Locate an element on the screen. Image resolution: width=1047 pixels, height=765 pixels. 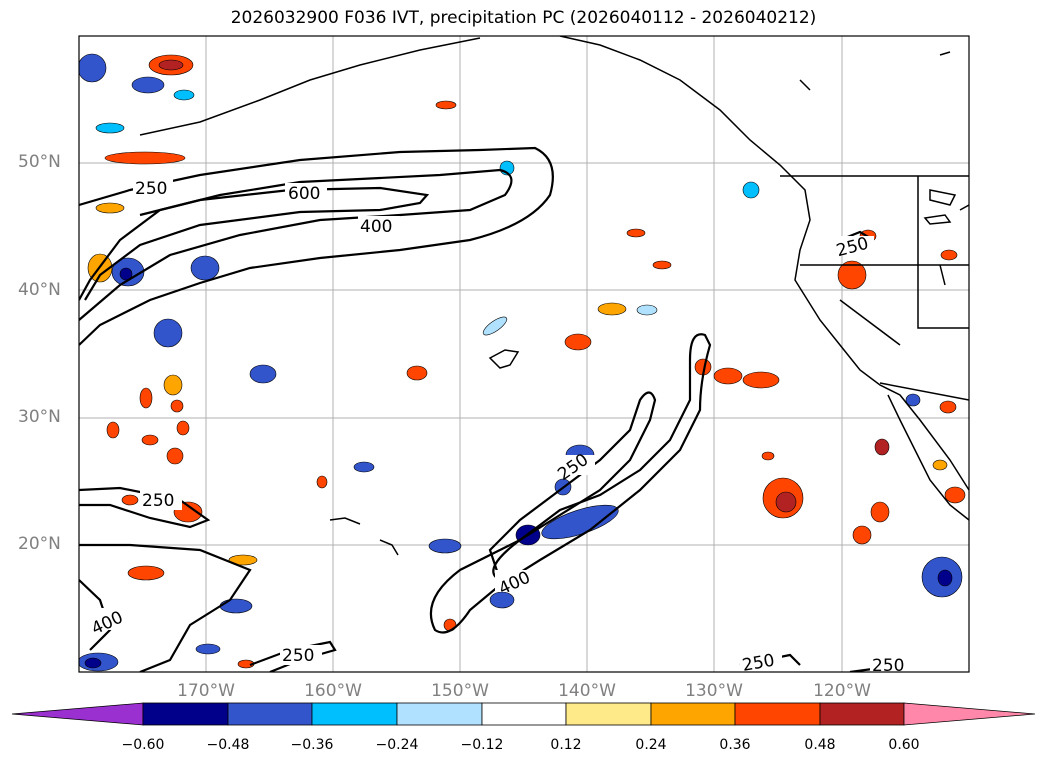
lon-label-150w: 150°W is located at coordinates (460, 691).